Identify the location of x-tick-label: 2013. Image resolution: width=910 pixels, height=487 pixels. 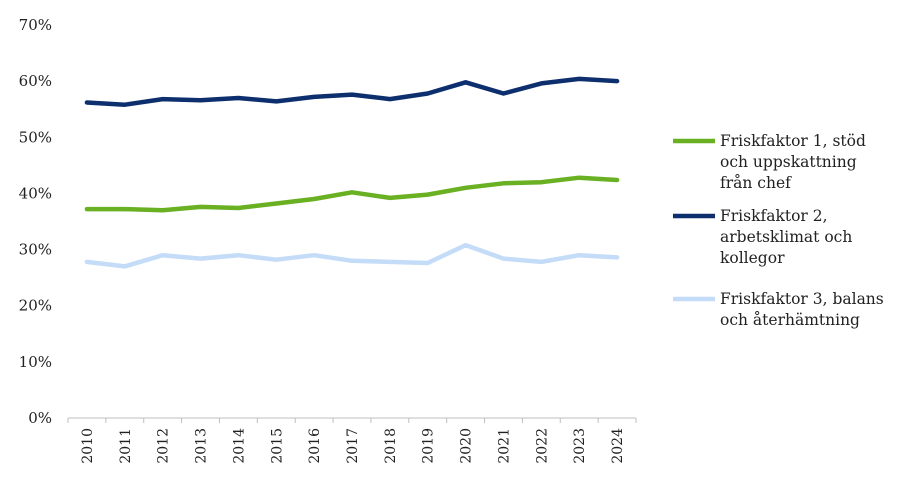
(202, 446).